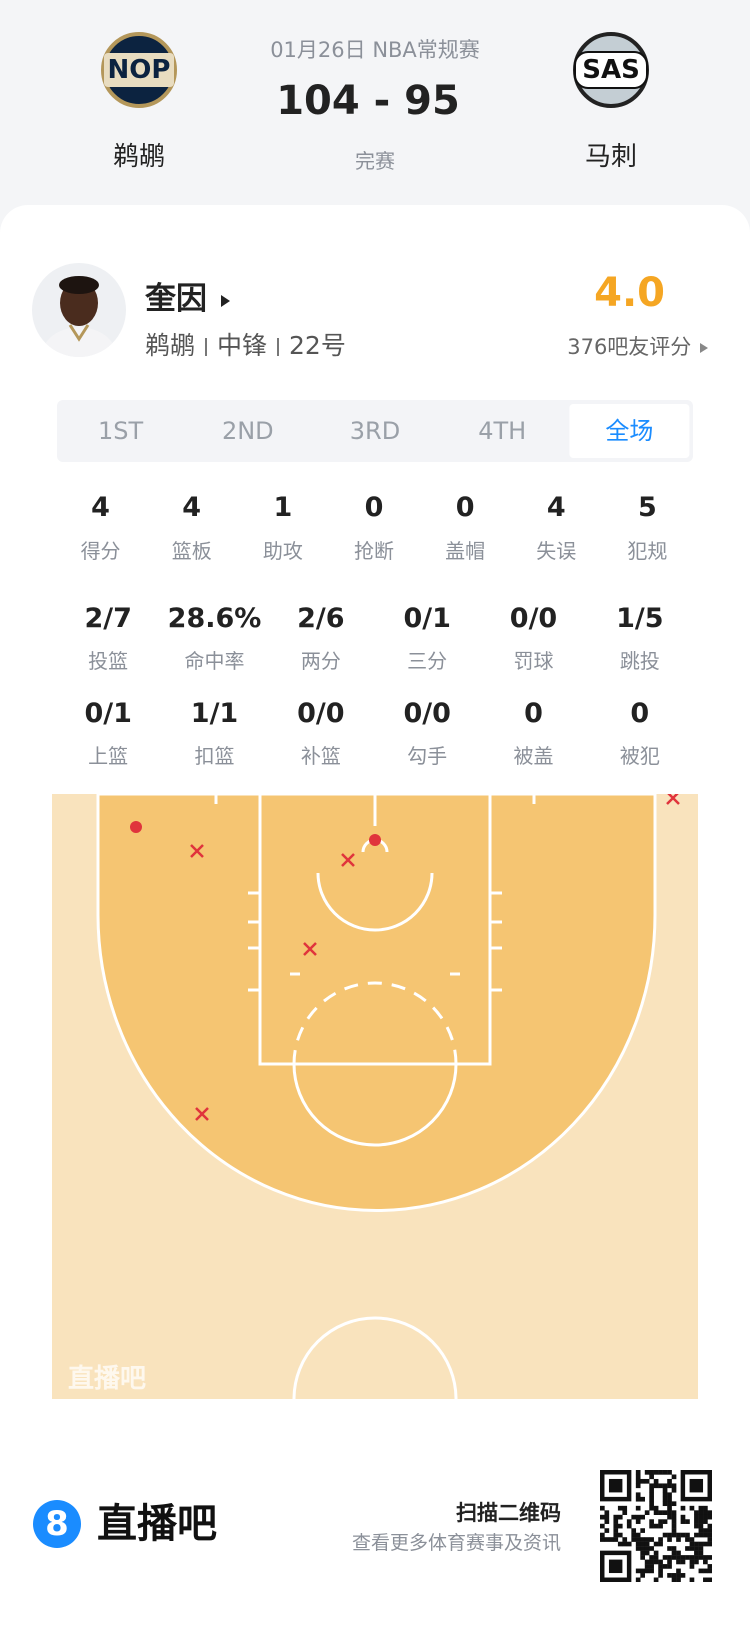 The height and width of the screenshot is (1629, 750). What do you see at coordinates (375, 431) in the screenshot?
I see `tab: 3RD` at bounding box center [375, 431].